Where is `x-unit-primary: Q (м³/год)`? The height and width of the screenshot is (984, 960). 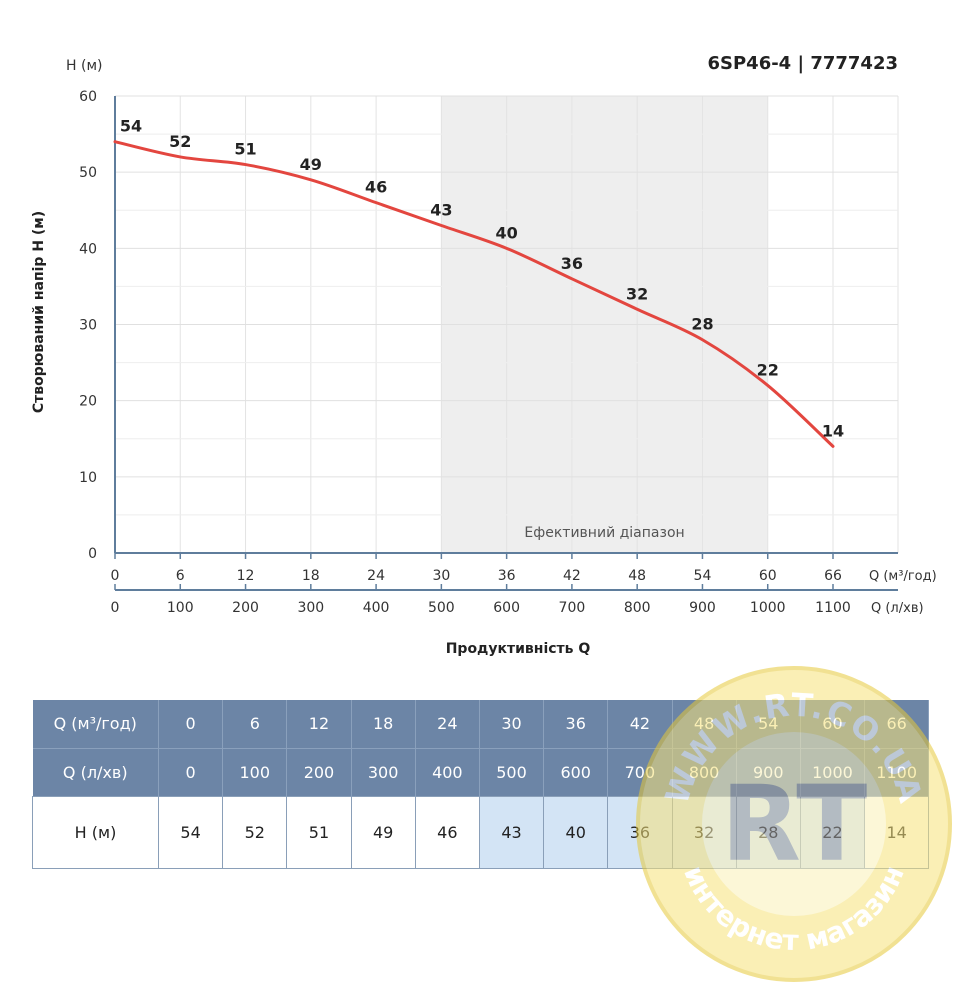
x-unit-primary: Q (м³/год) is located at coordinates (903, 576).